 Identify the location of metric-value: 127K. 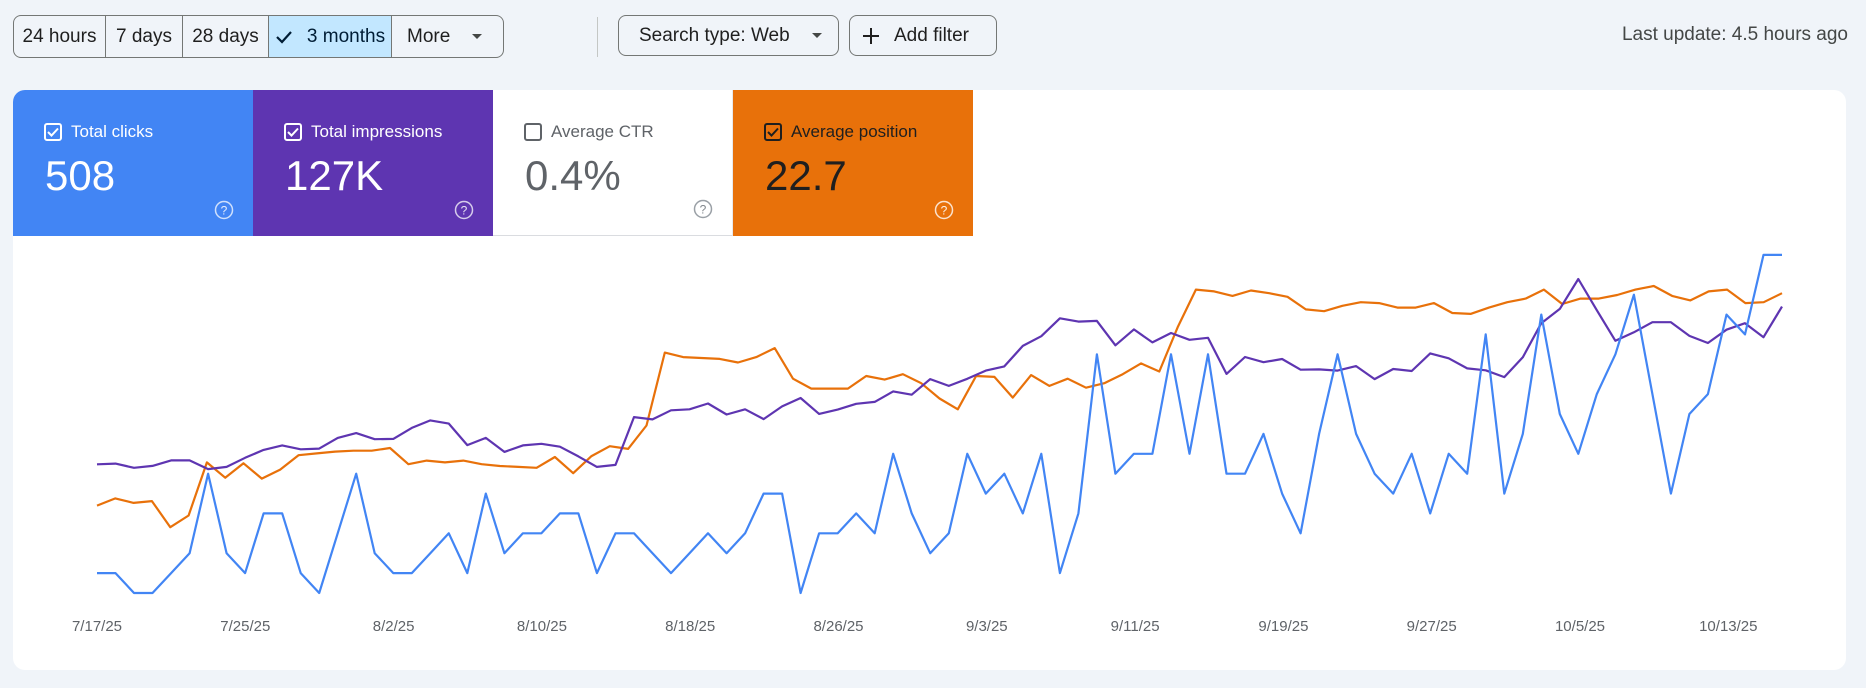
(334, 175).